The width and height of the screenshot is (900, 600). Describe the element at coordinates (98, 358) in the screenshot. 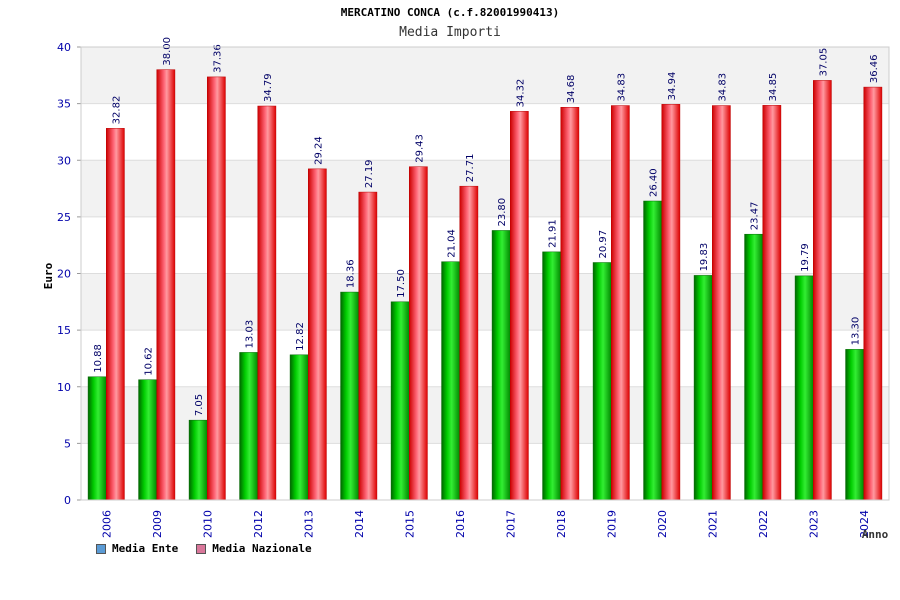

I see `data-label: 10.88` at that location.